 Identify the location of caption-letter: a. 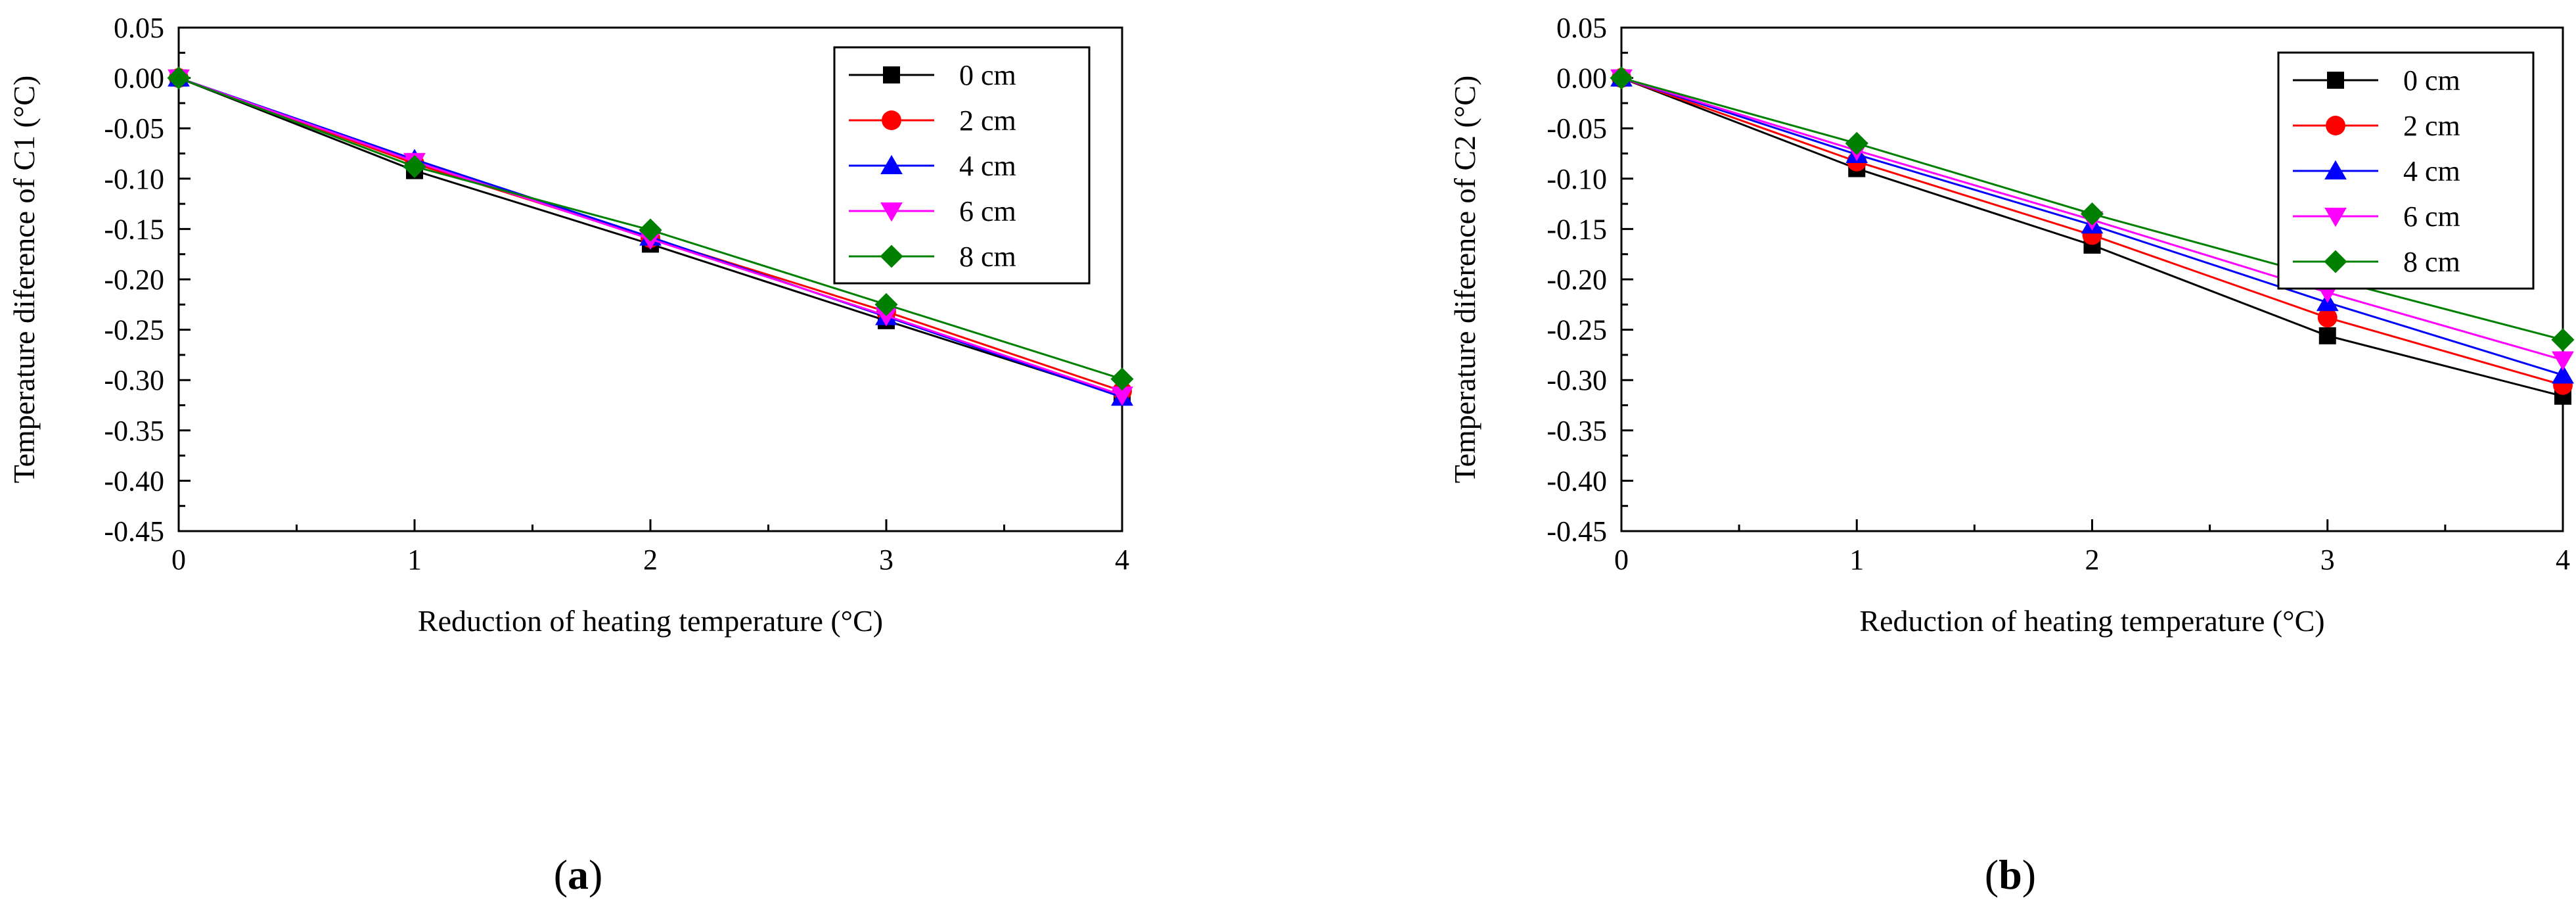
(578, 874).